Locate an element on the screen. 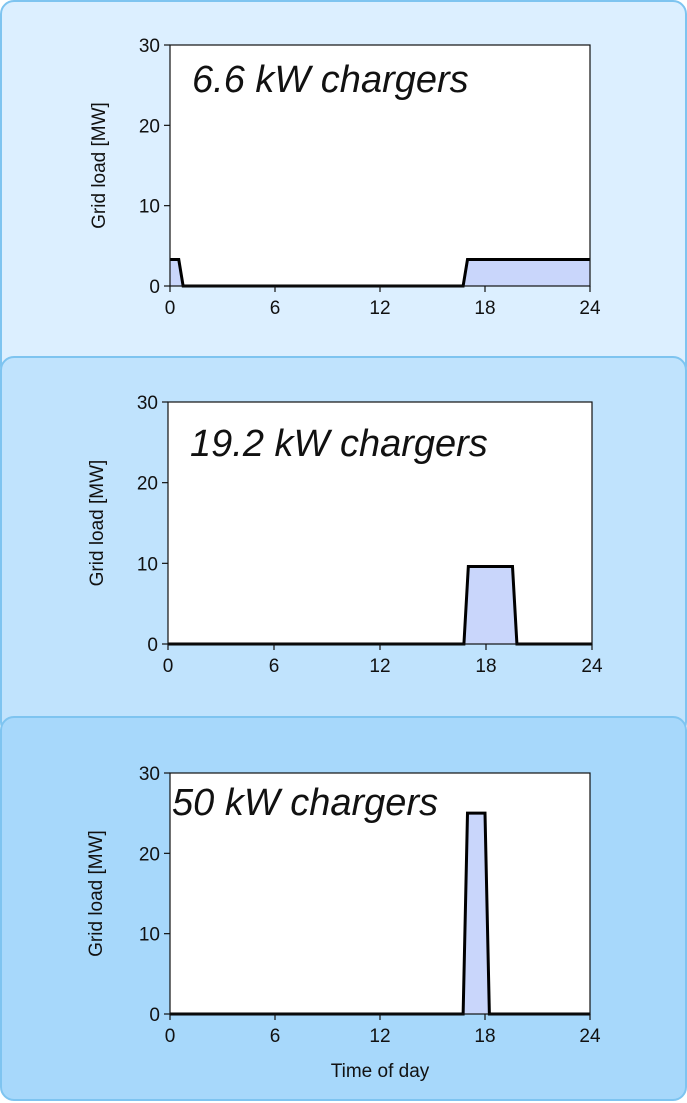 The width and height of the screenshot is (687, 1103). chart-title: 19.2 kW chargers is located at coordinates (339, 444).